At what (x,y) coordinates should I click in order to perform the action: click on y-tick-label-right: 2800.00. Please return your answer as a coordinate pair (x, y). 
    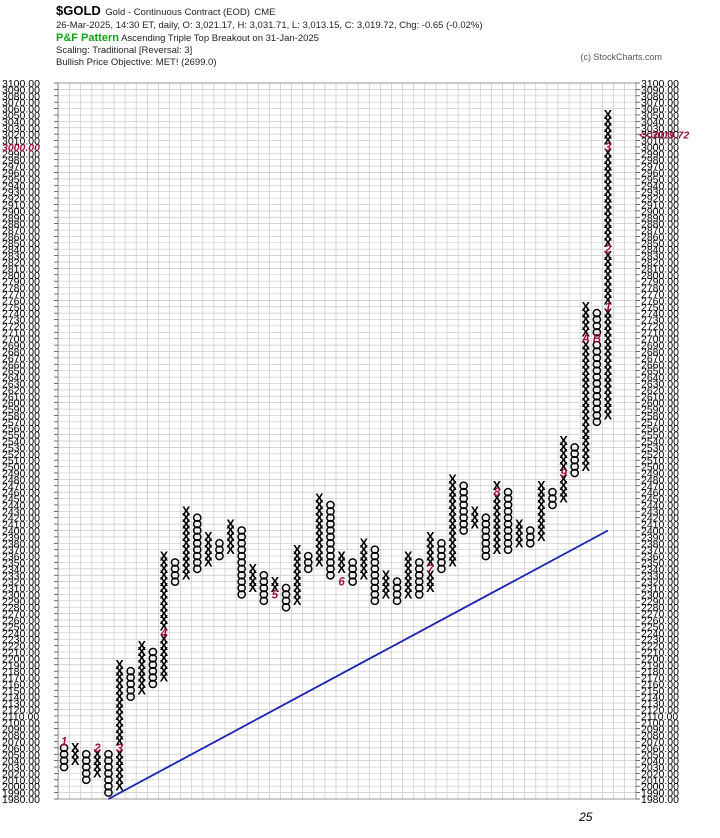
    Looking at the image, I should click on (660, 276).